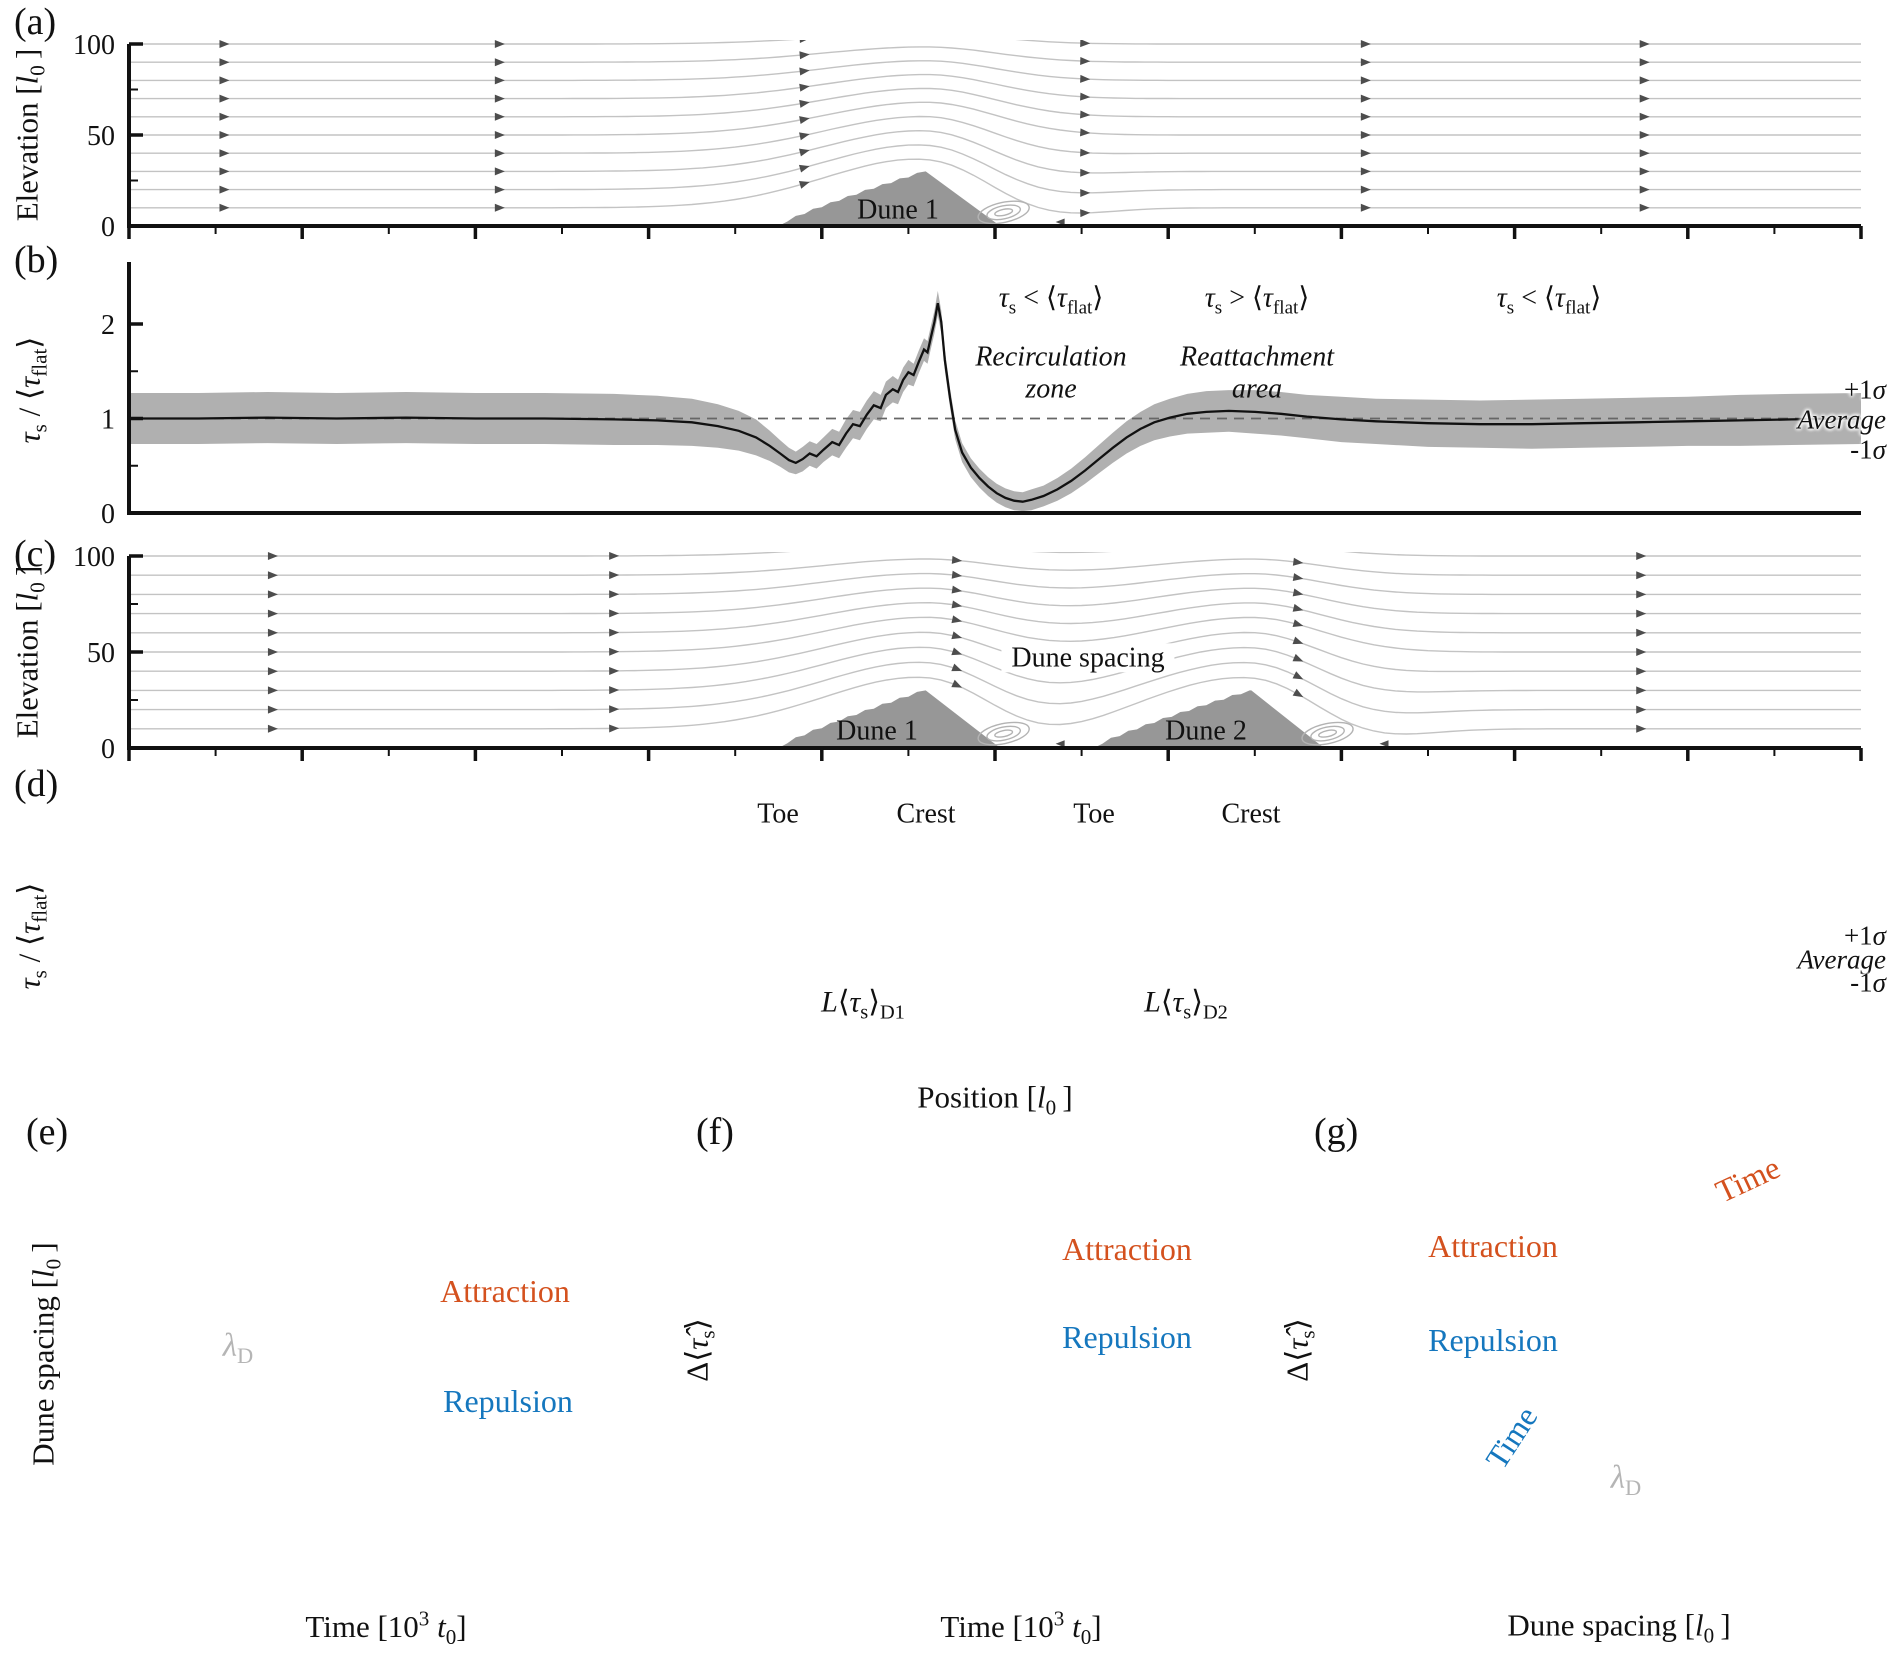 The height and width of the screenshot is (1658, 1892). I want to click on panel-letter-b: (b), so click(36, 260).